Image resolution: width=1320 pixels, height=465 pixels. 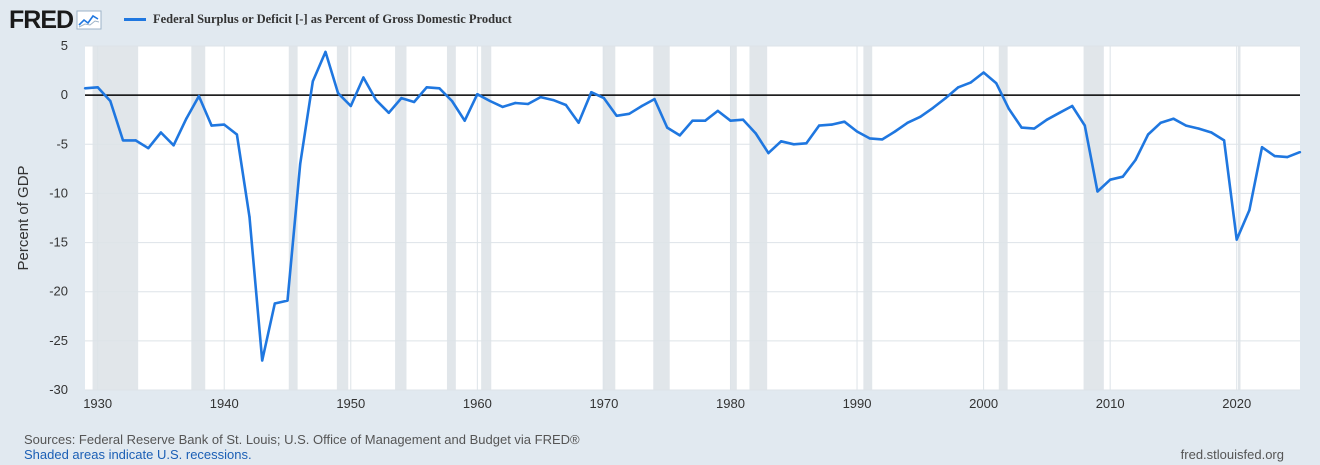 I want to click on fred-logo: FRED, so click(x=55, y=20).